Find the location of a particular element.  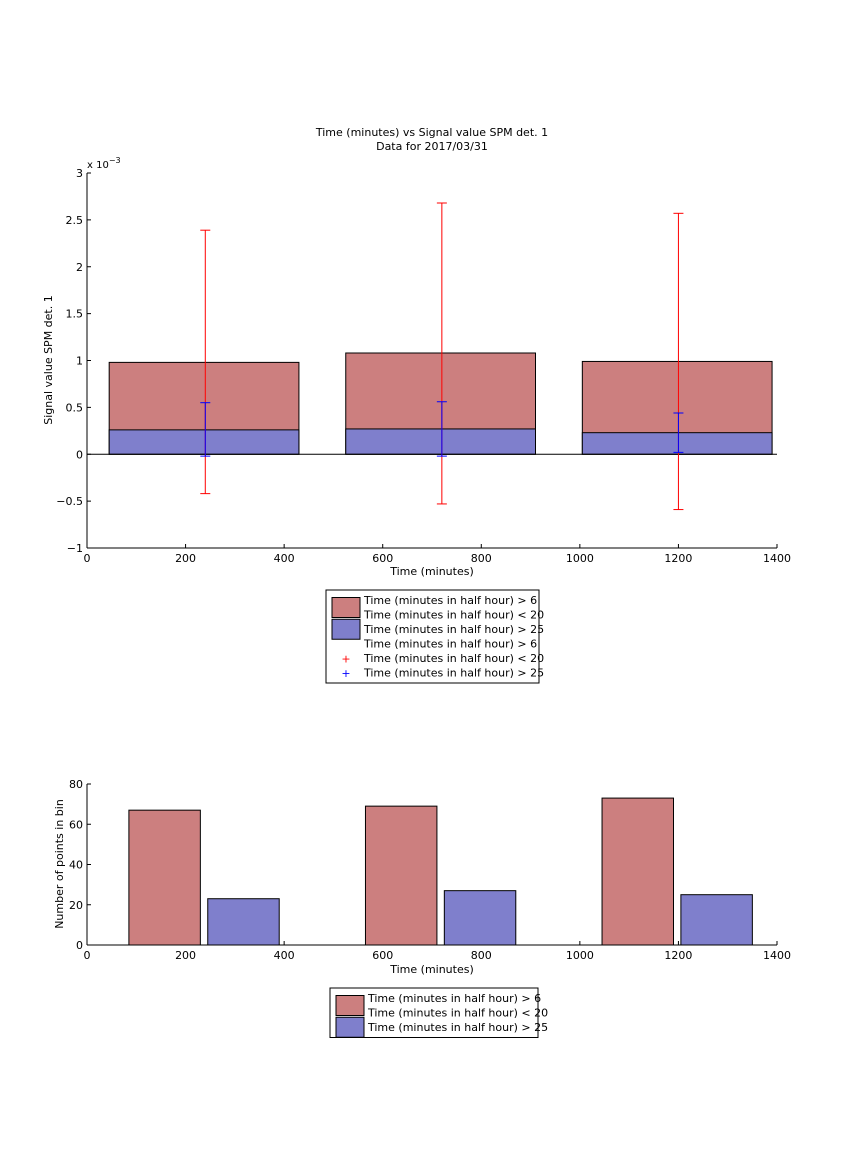

y-tick-label: 1.5 is located at coordinates (75, 314).